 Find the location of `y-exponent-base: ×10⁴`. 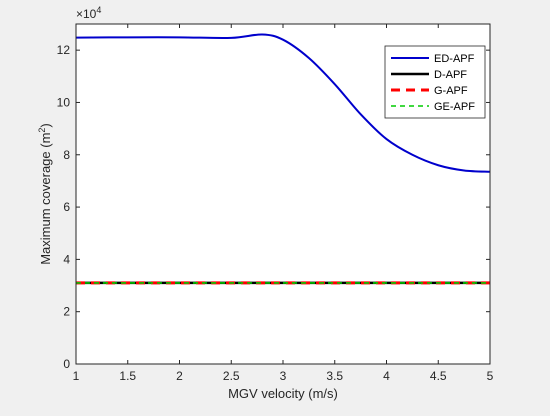

y-exponent-base: ×10⁴ is located at coordinates (88, 13).